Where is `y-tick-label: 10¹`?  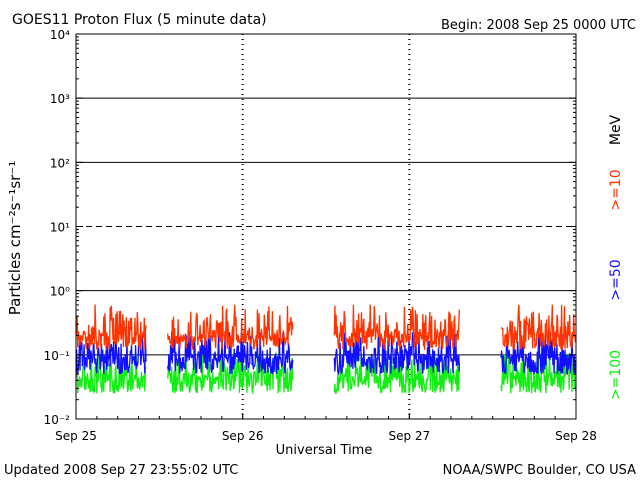
y-tick-label: 10¹ is located at coordinates (60, 228).